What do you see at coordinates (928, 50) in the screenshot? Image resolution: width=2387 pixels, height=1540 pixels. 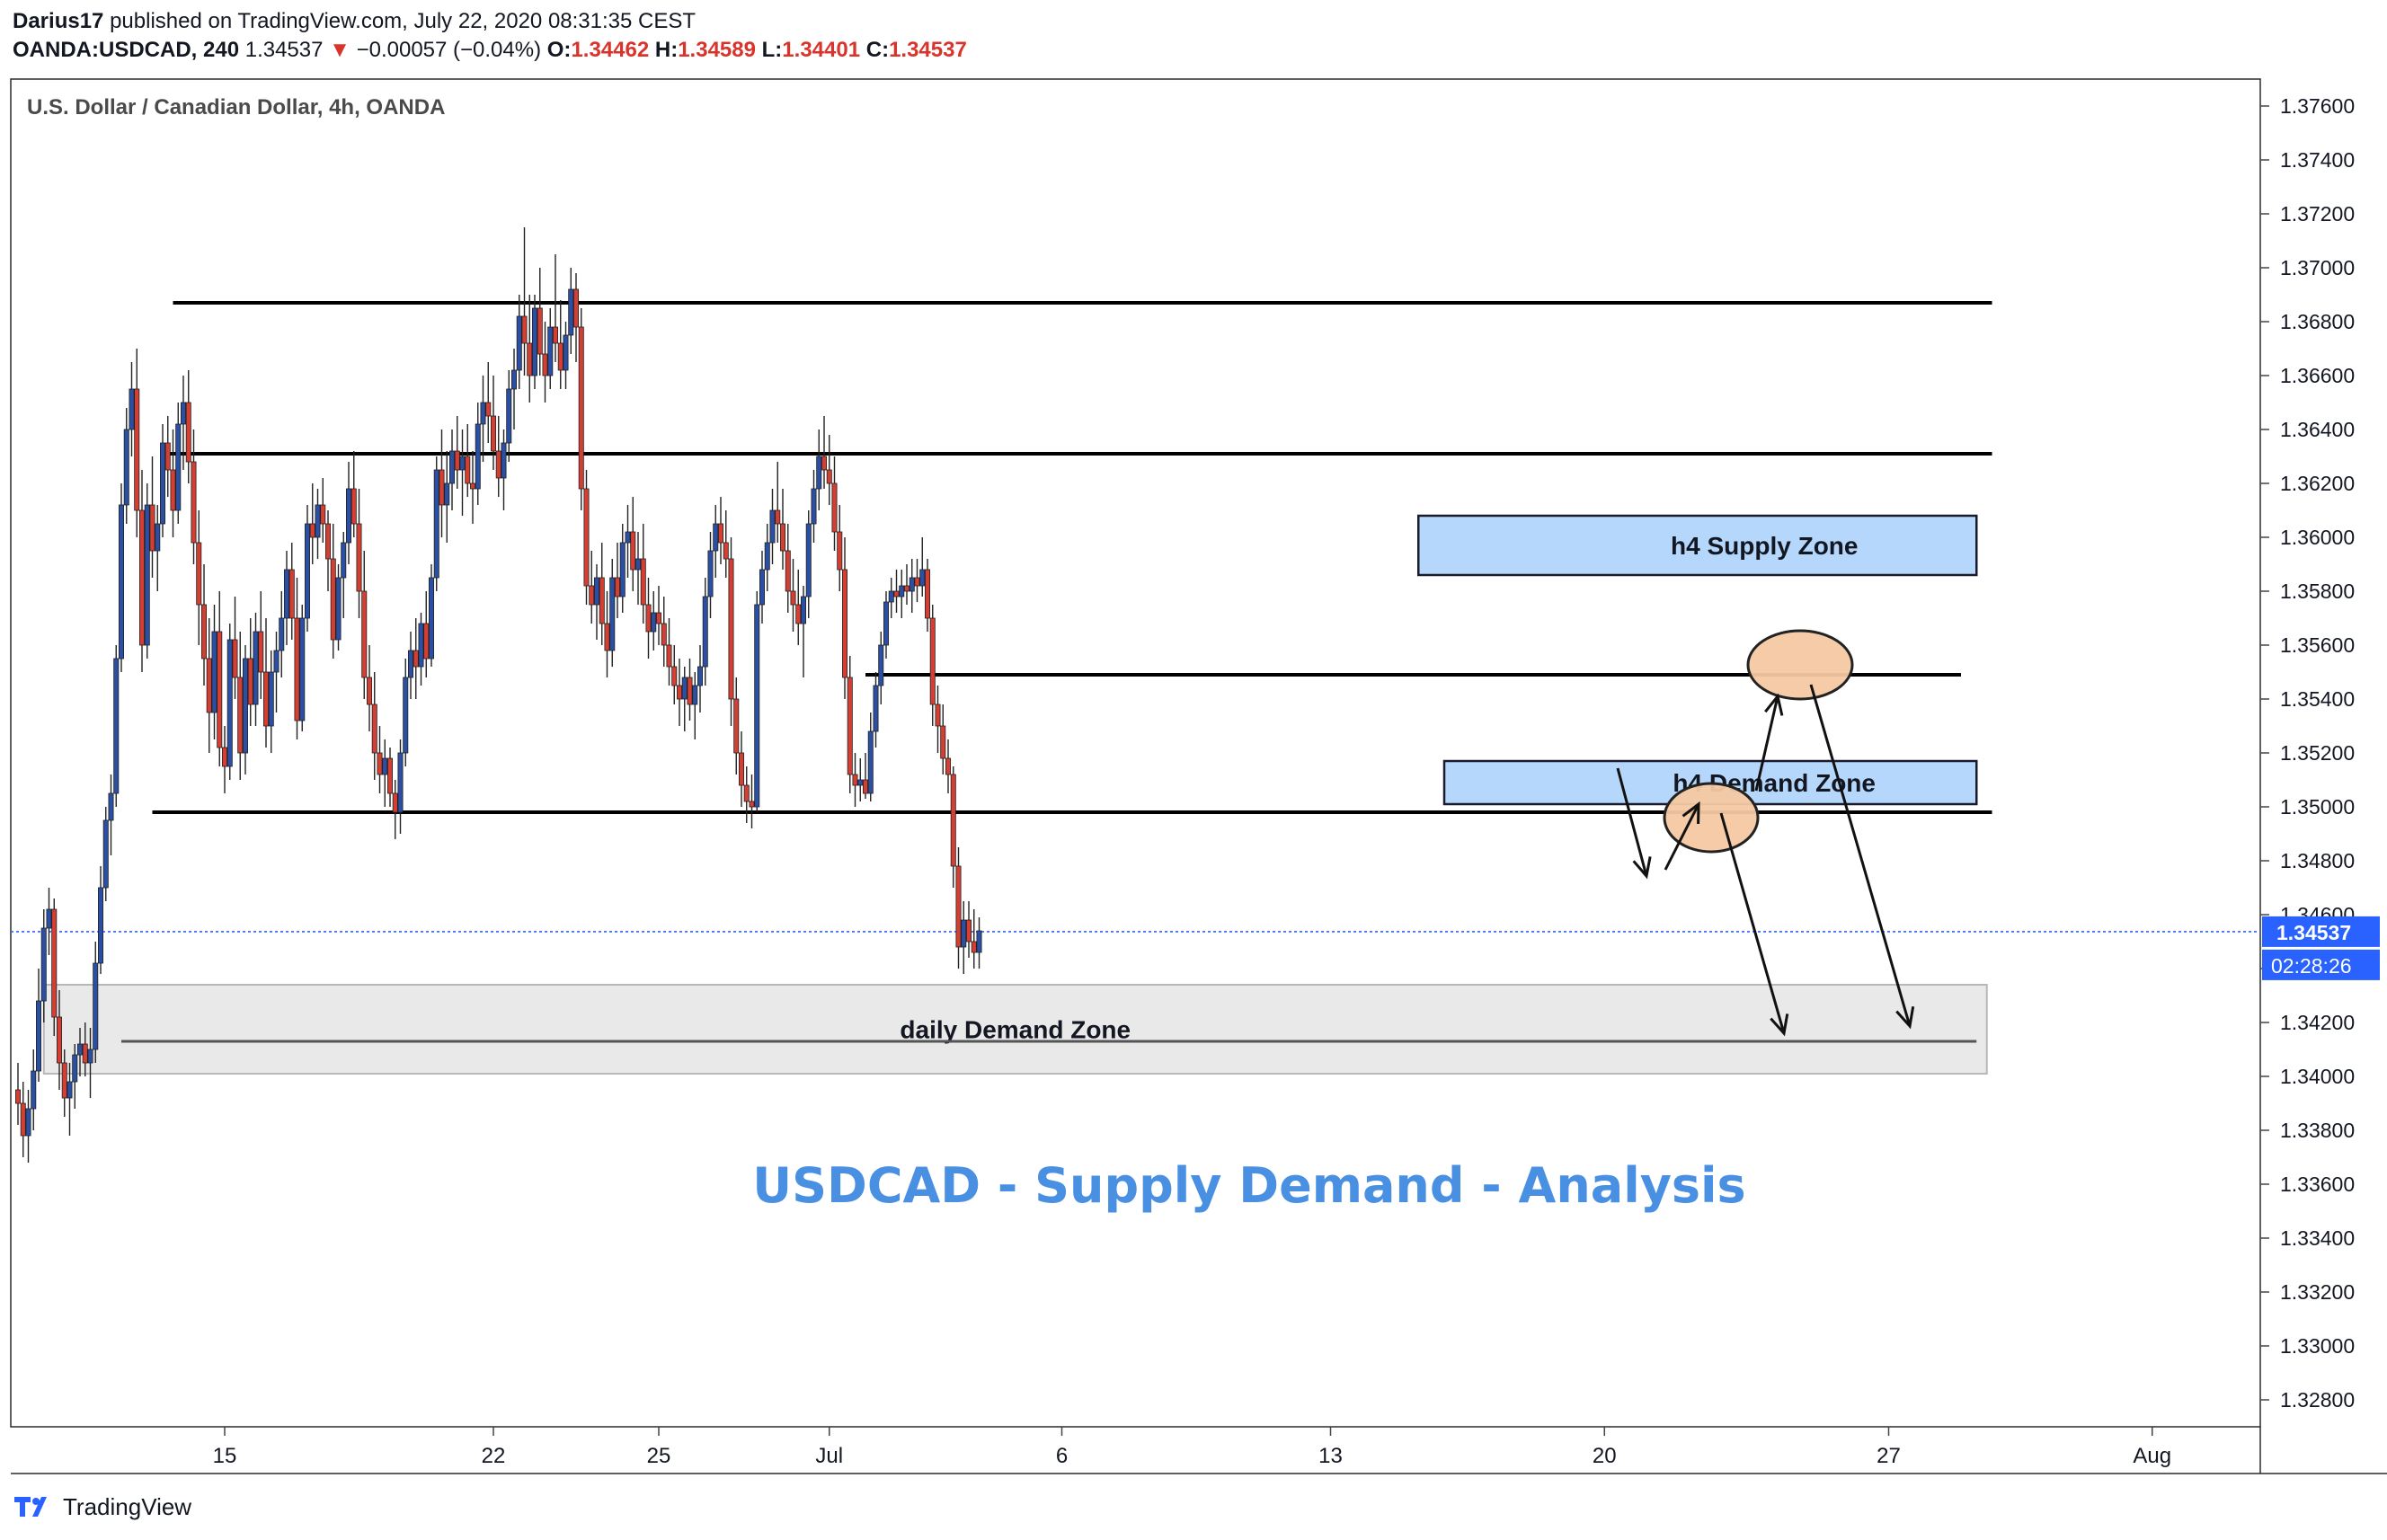 I see `close-value: 1.34537` at bounding box center [928, 50].